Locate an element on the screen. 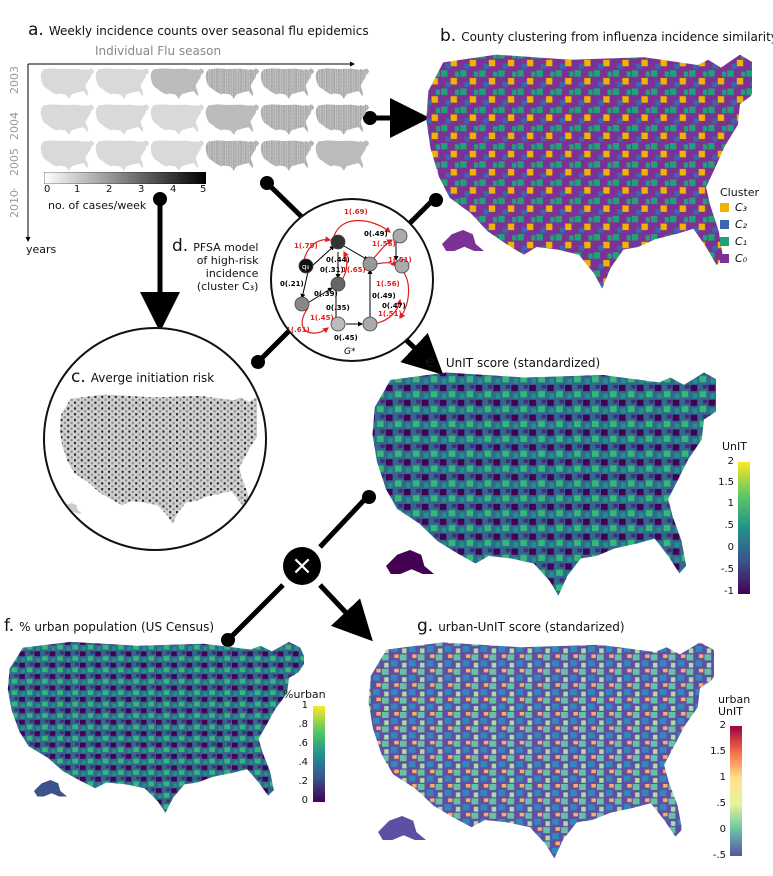  panel-f-legend-title: %urban is located at coordinates (304, 694).